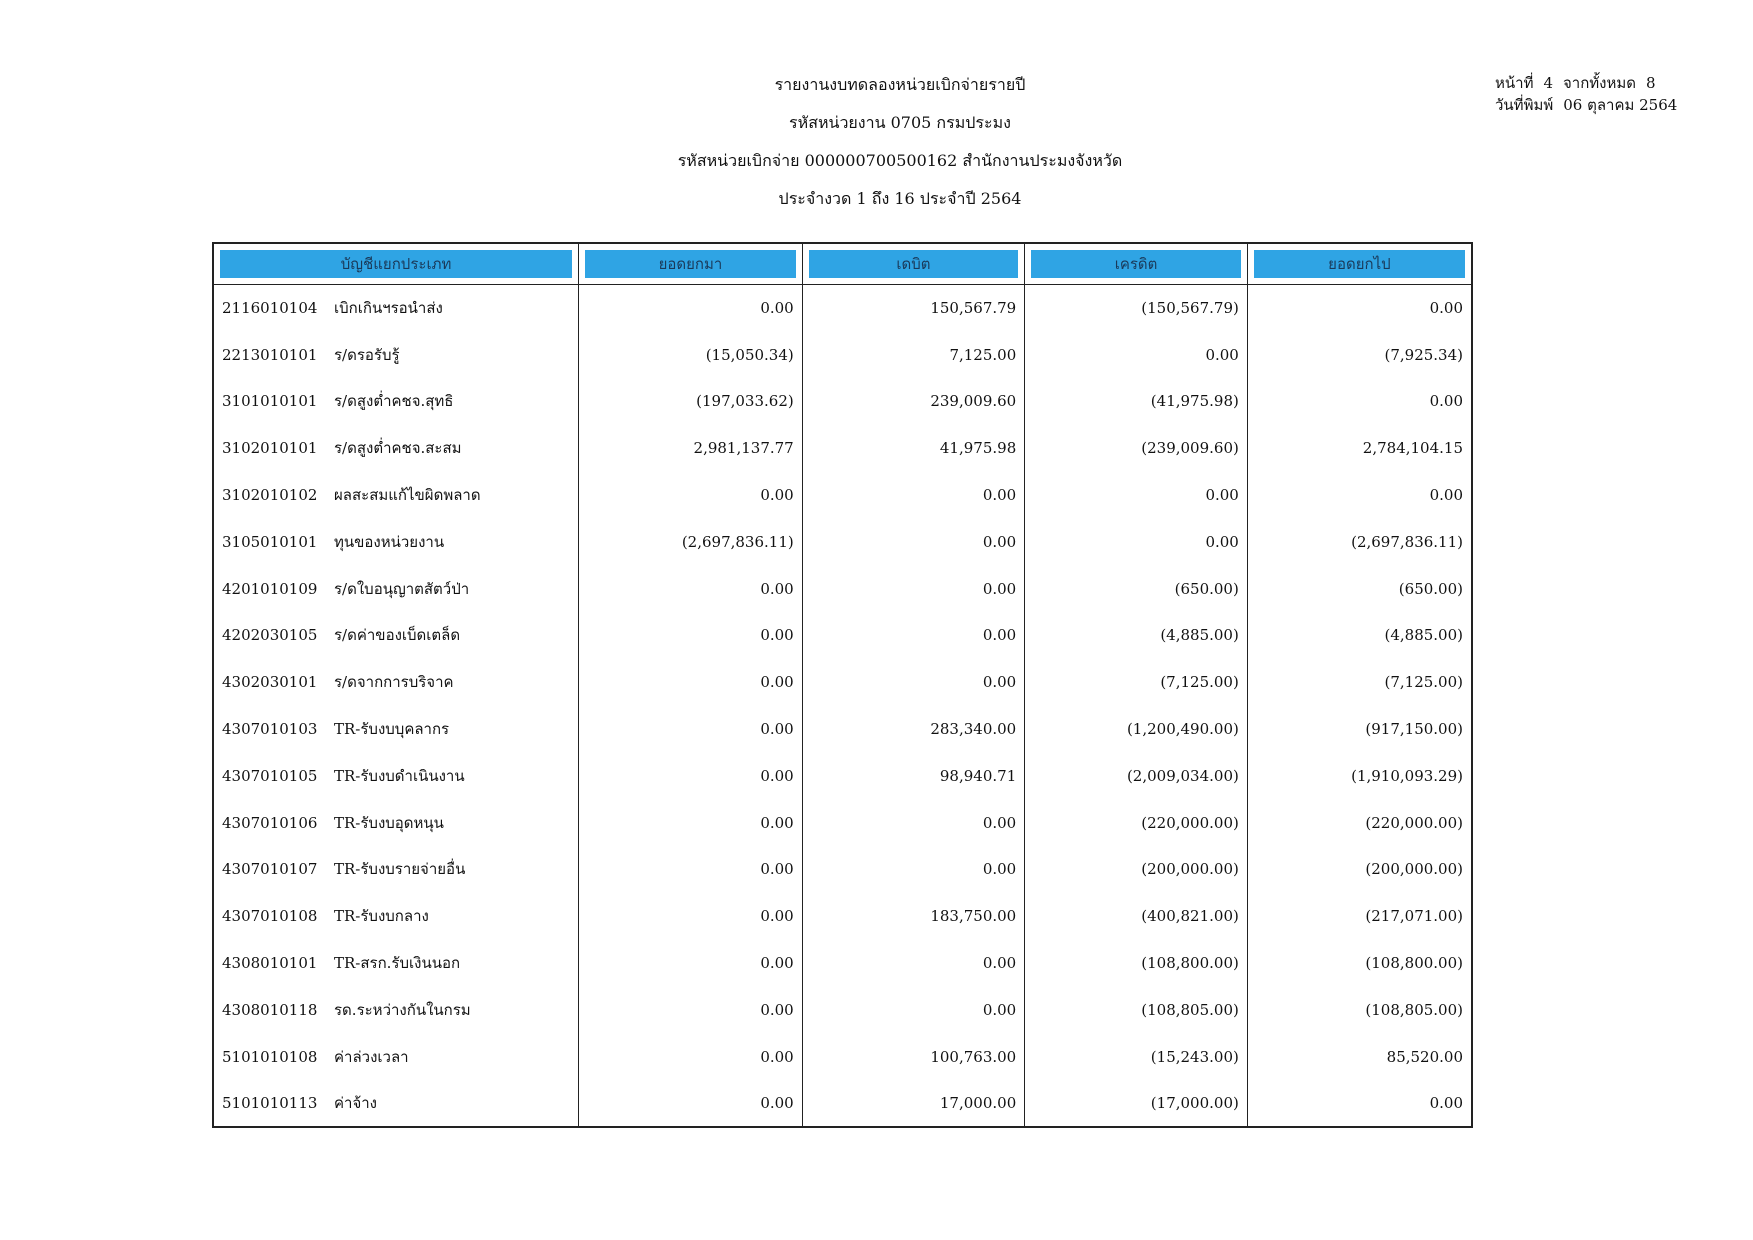 The image size is (1753, 1240). What do you see at coordinates (270, 635) in the screenshot?
I see `account-code: 4202030105` at bounding box center [270, 635].